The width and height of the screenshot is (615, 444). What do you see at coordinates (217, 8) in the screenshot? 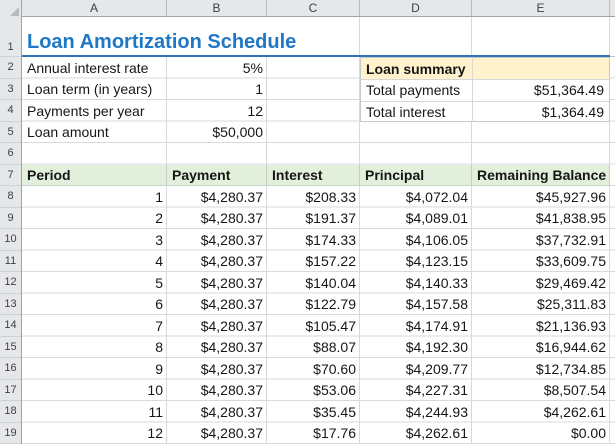
I see `column-header-b: B` at bounding box center [217, 8].